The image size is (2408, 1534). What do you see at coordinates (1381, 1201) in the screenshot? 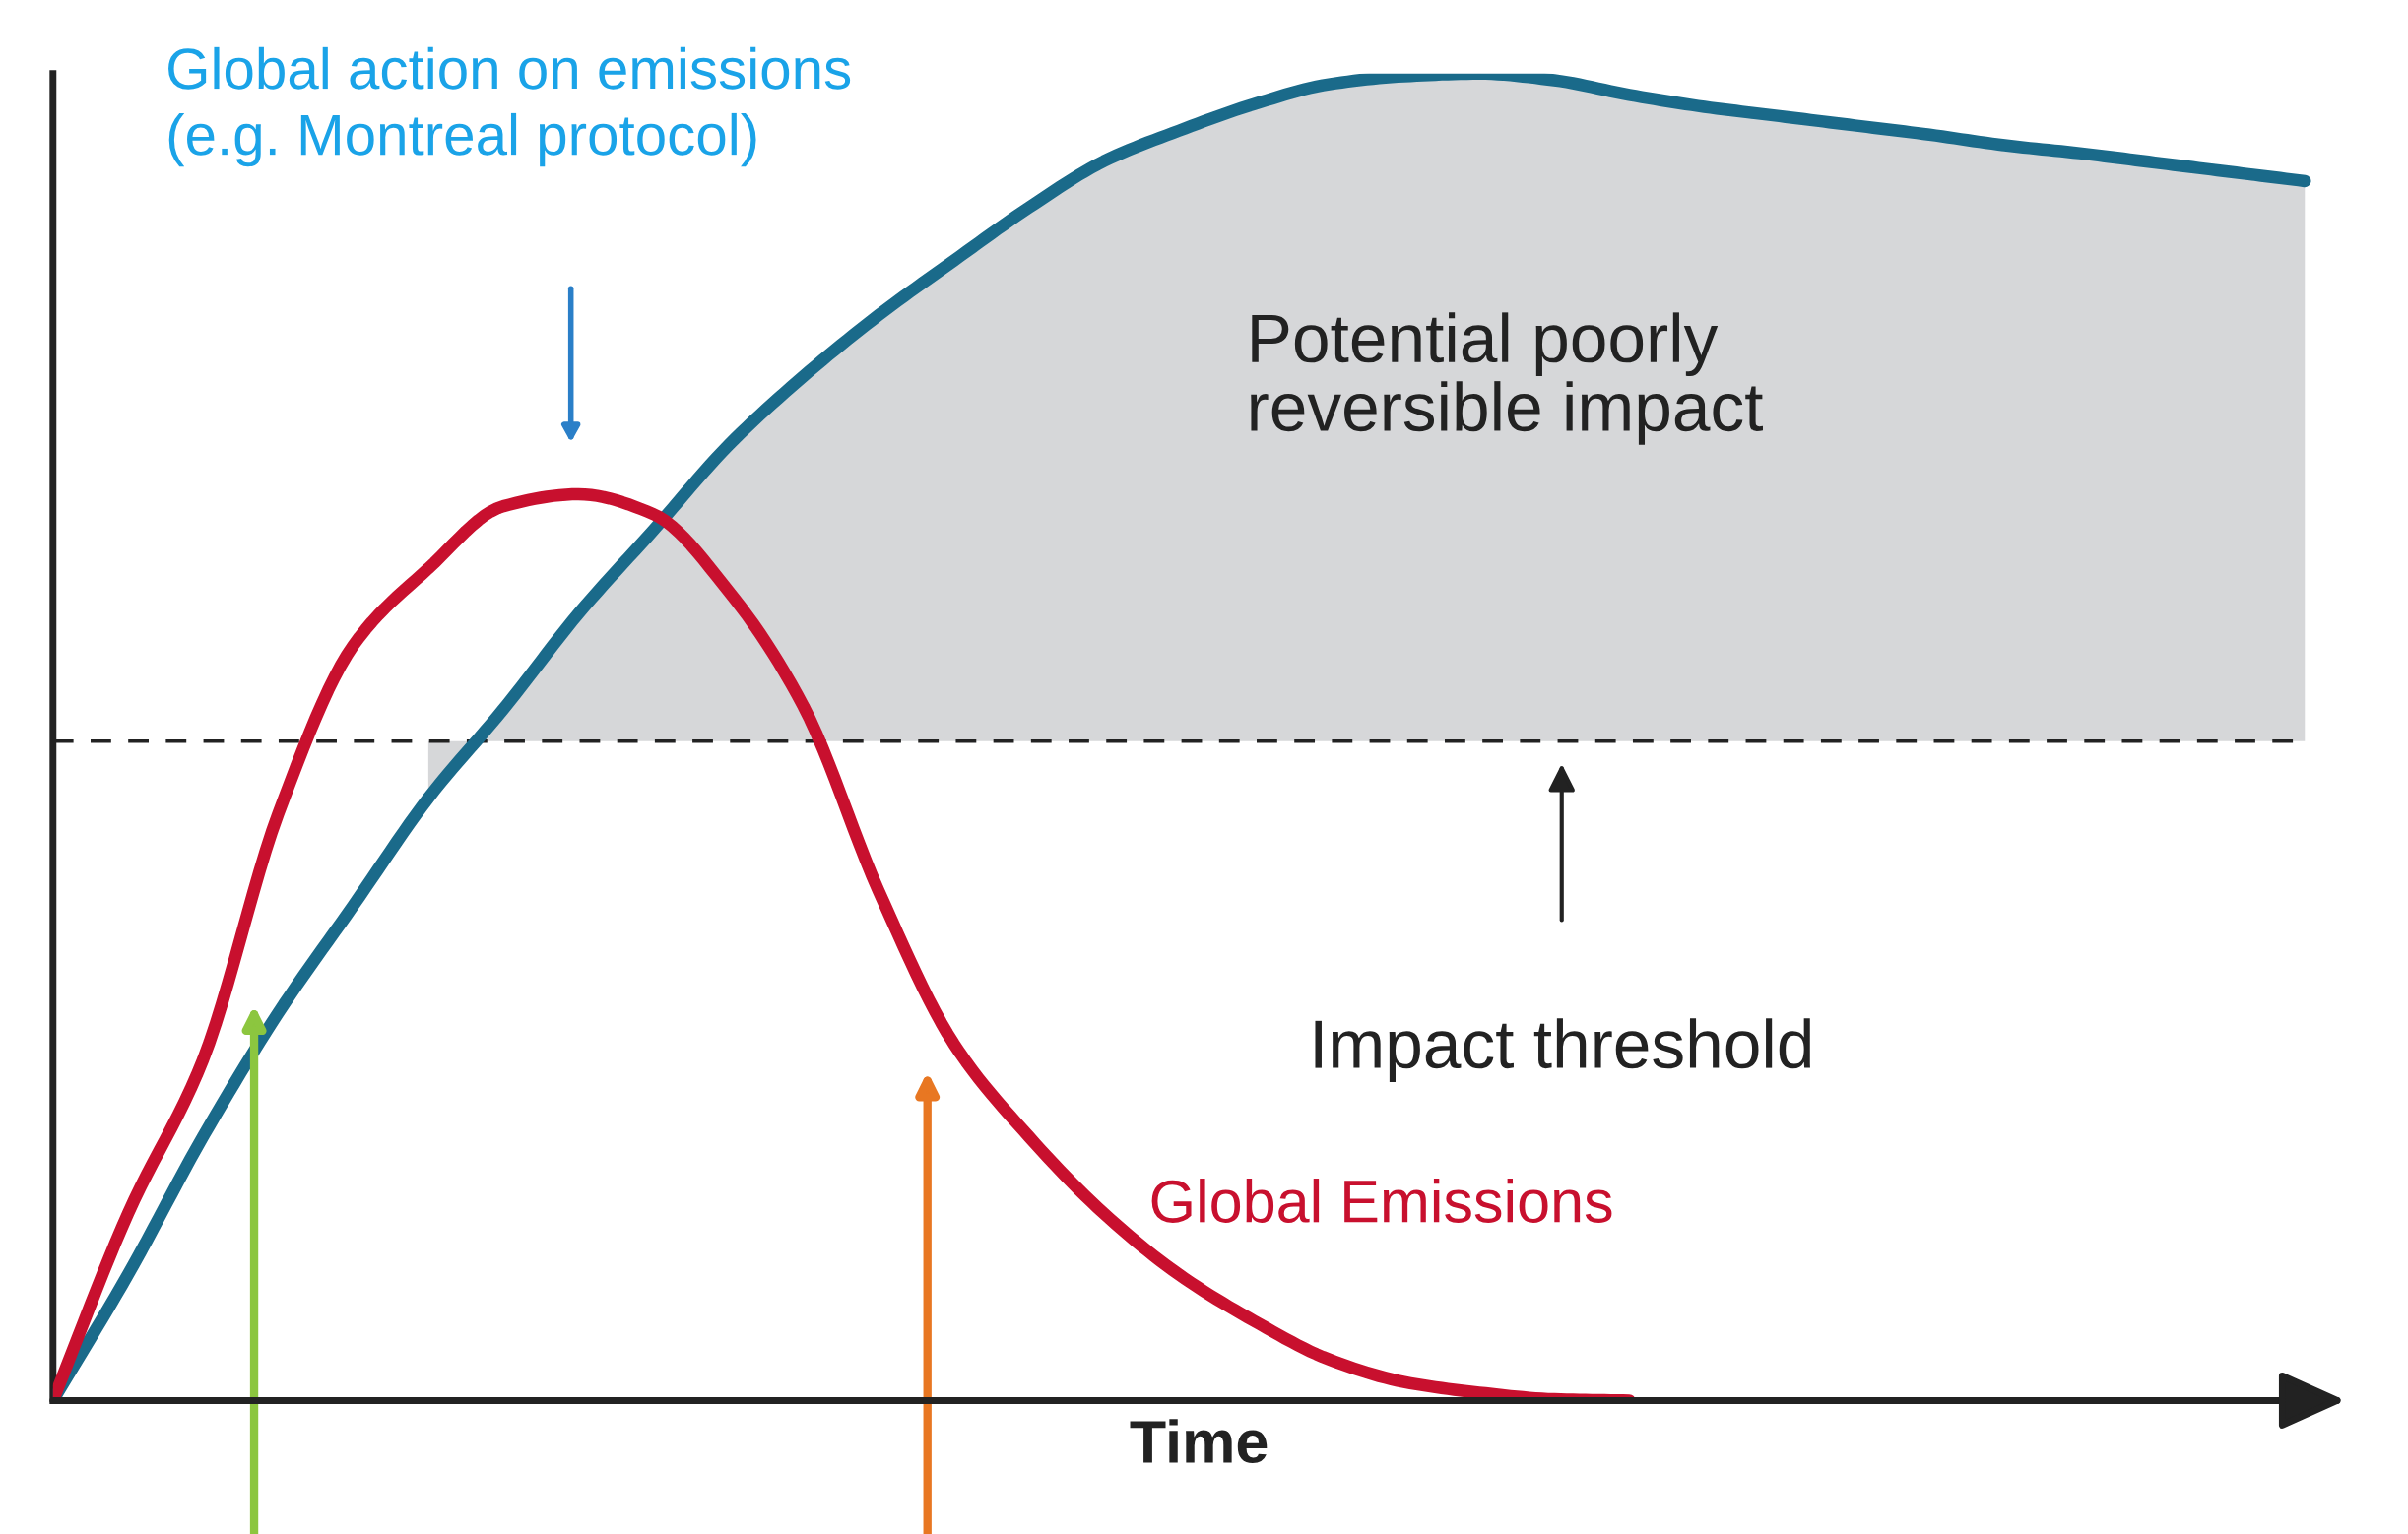
I see `series-label: Global Emissions` at bounding box center [1381, 1201].